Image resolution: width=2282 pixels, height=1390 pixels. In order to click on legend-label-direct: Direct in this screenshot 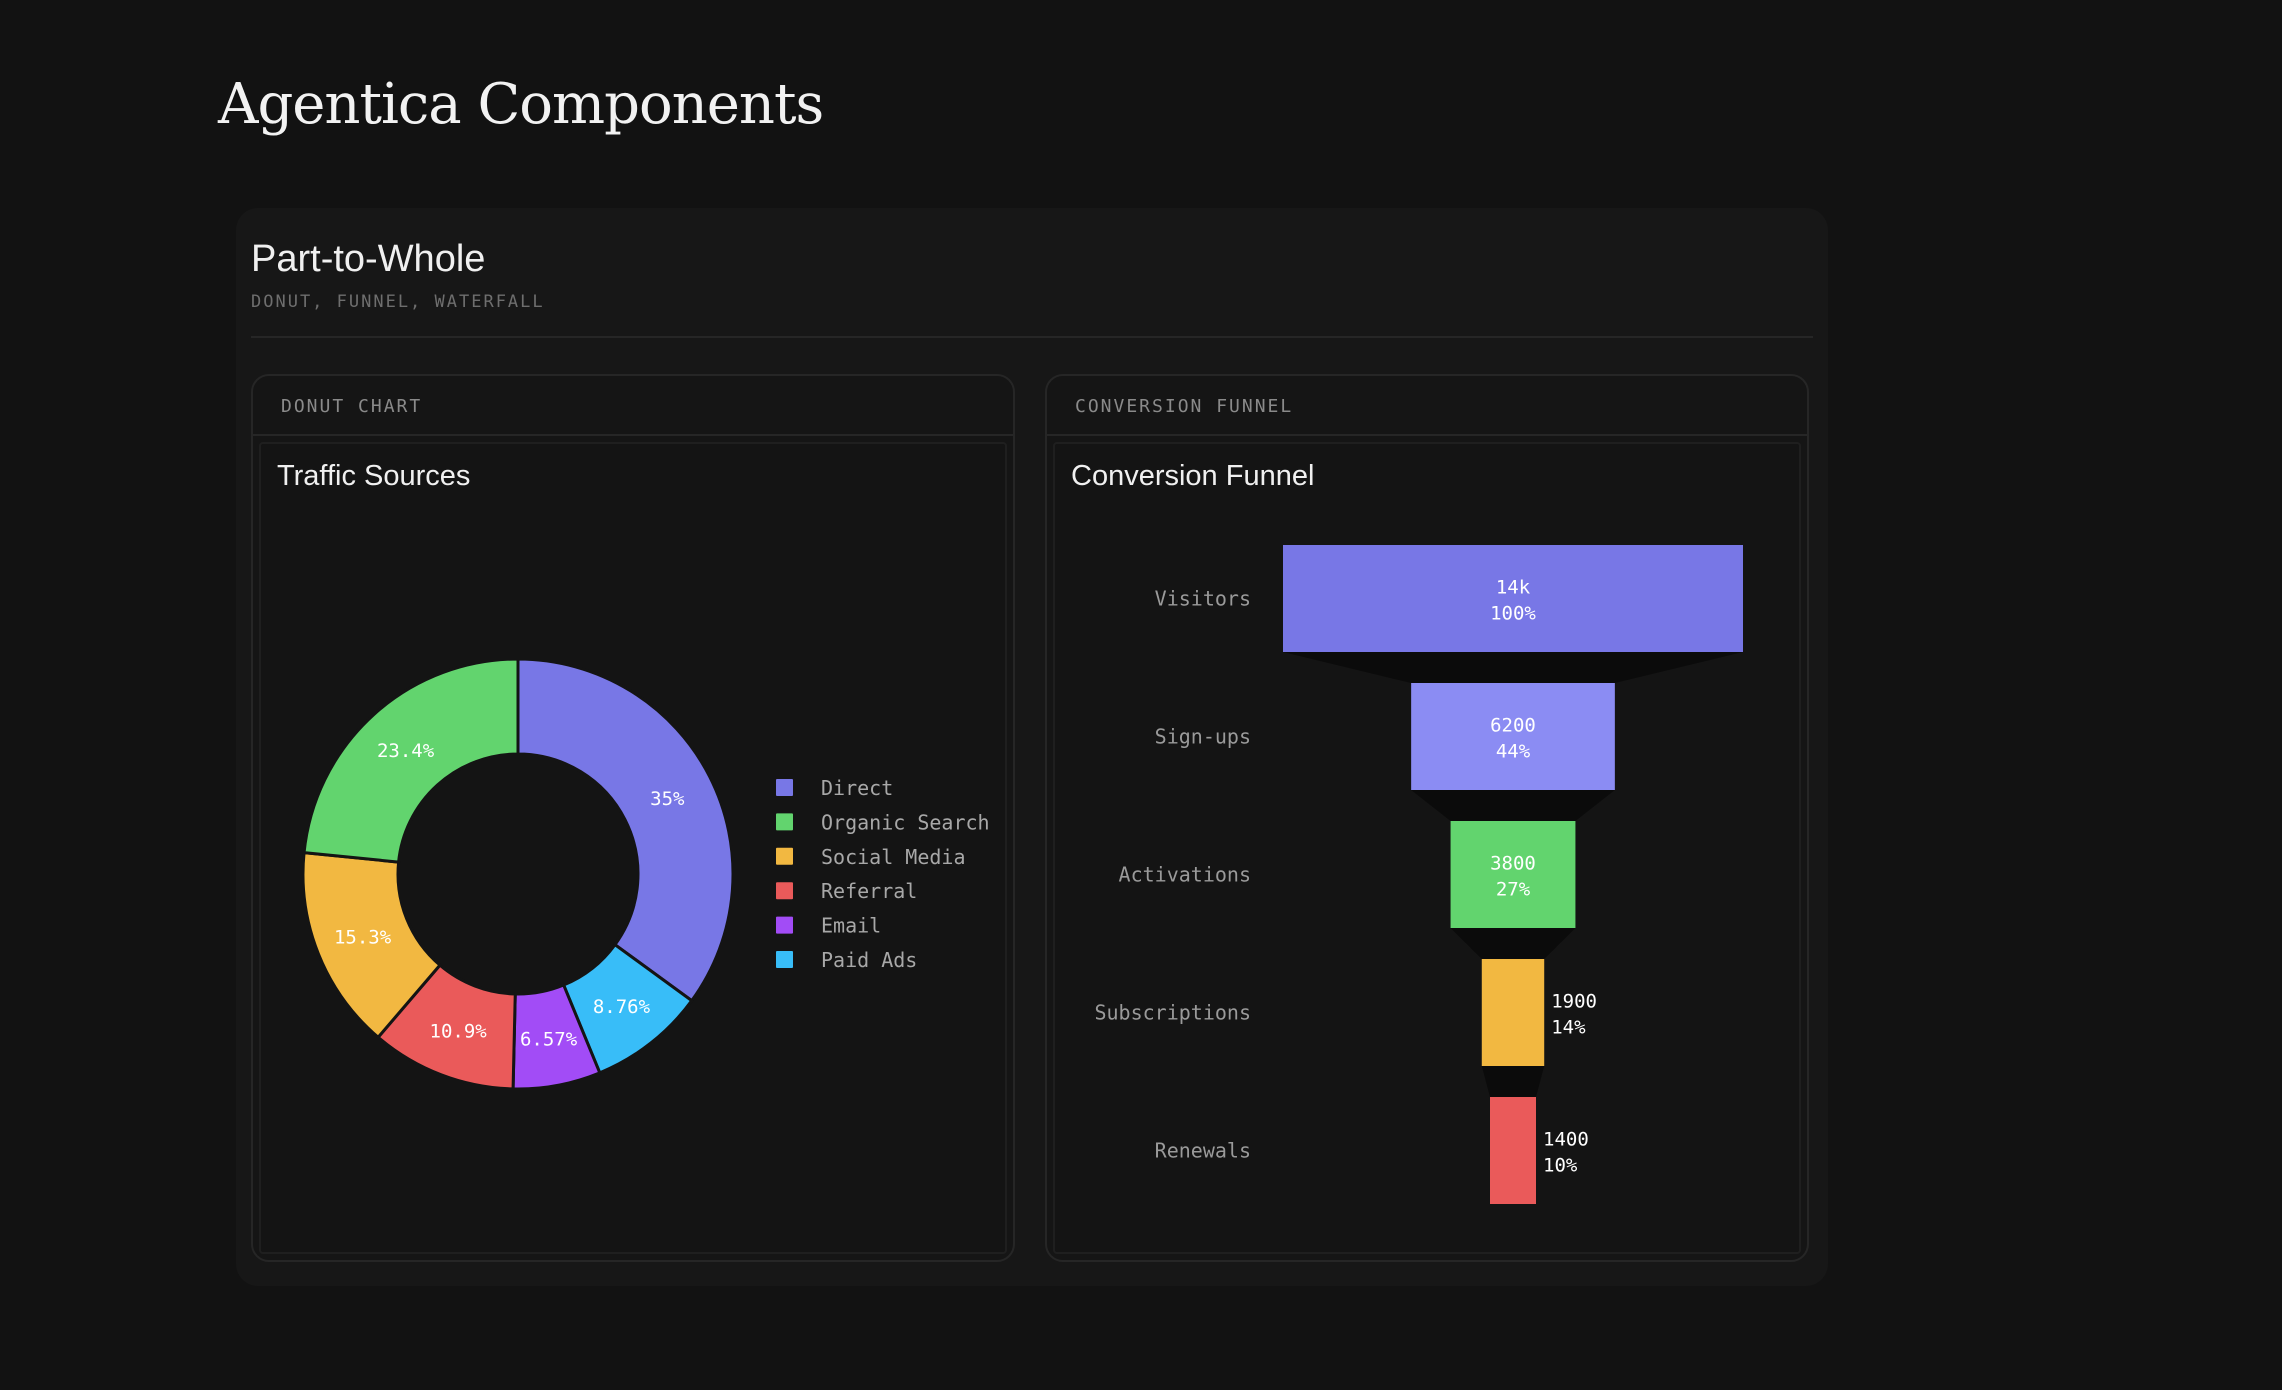, I will do `click(857, 788)`.